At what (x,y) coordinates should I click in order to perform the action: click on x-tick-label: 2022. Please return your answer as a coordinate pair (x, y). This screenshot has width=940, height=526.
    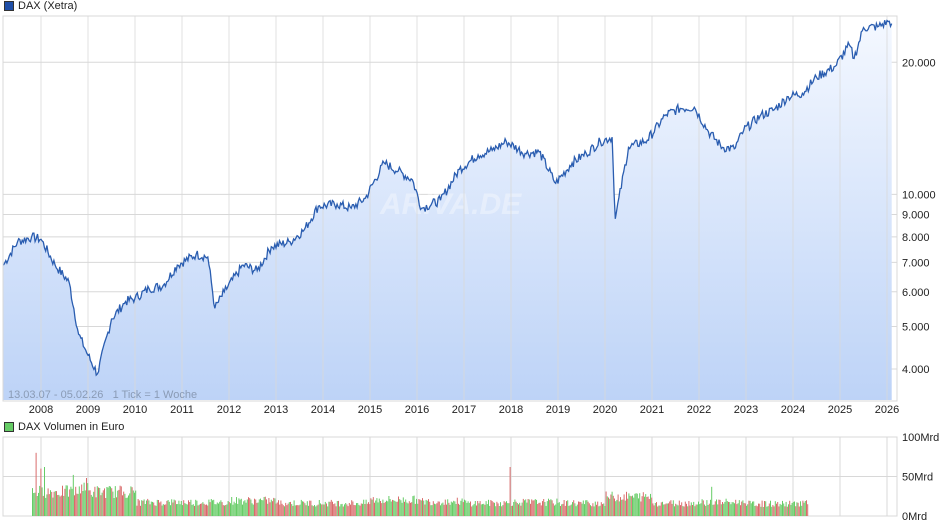
    Looking at the image, I should click on (699, 410).